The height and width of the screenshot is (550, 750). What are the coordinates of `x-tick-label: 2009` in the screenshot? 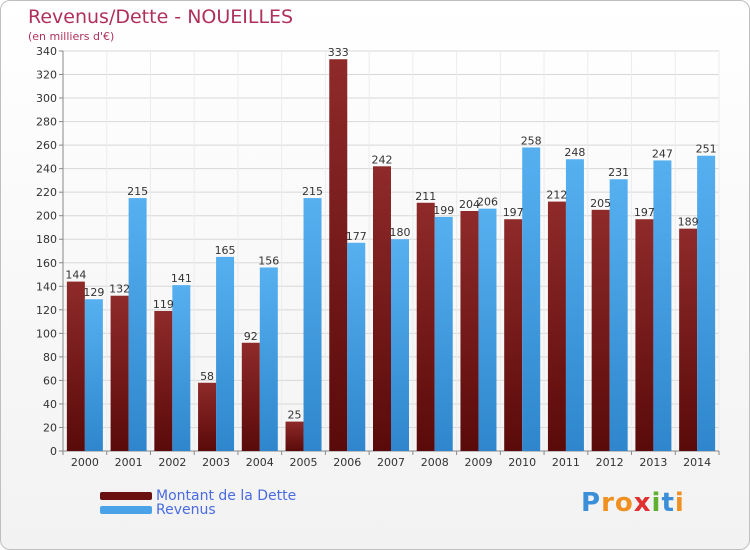 It's located at (478, 462).